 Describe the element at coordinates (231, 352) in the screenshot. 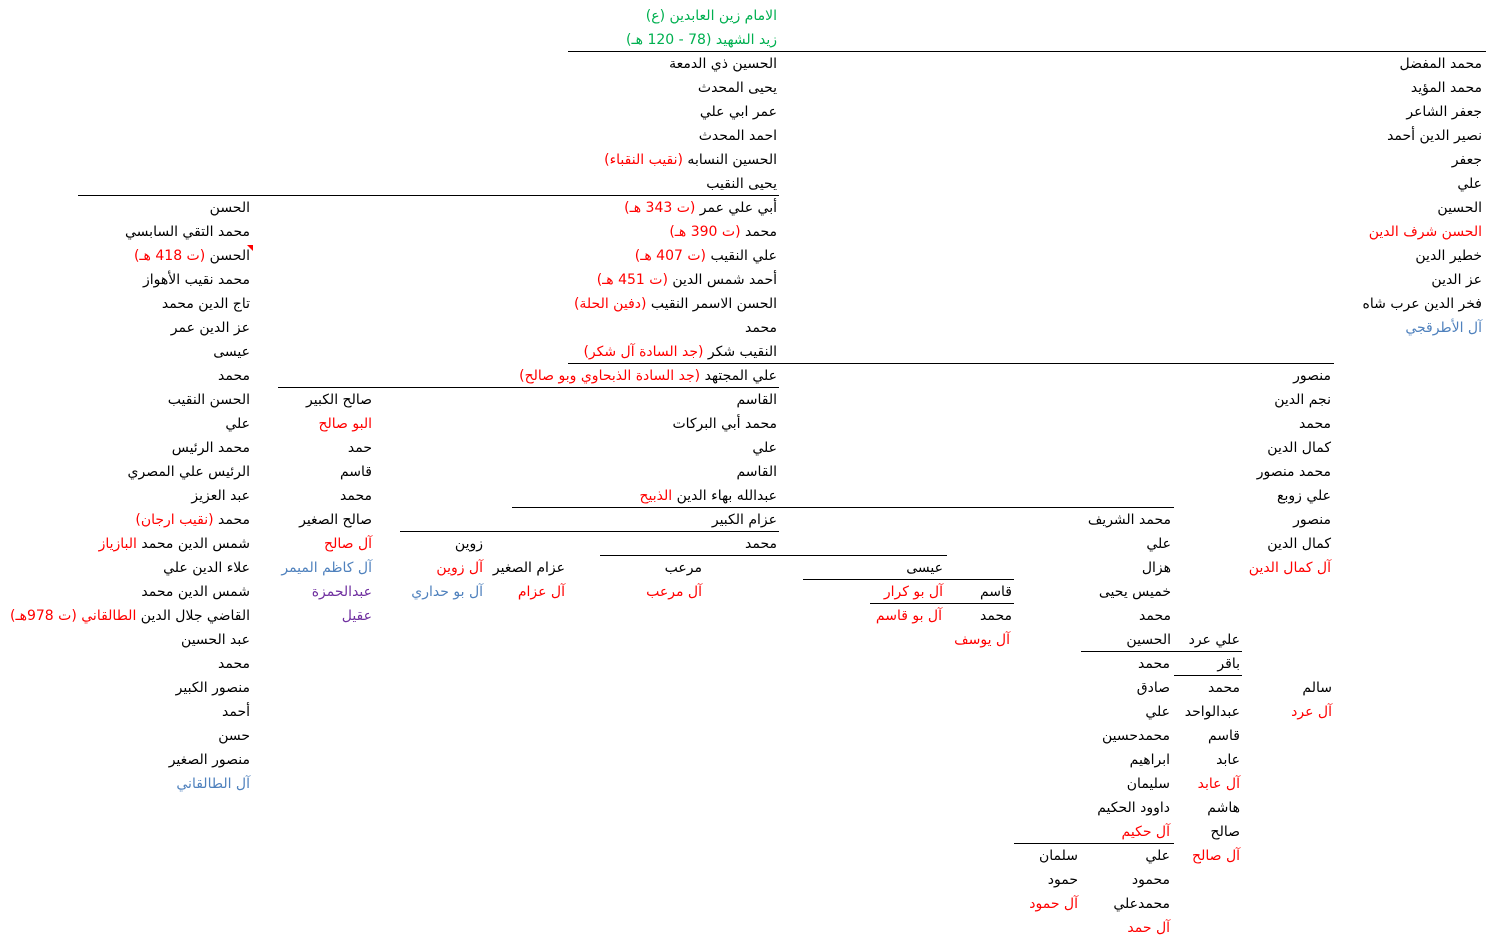

I see `left-branch-name: عيسى` at that location.